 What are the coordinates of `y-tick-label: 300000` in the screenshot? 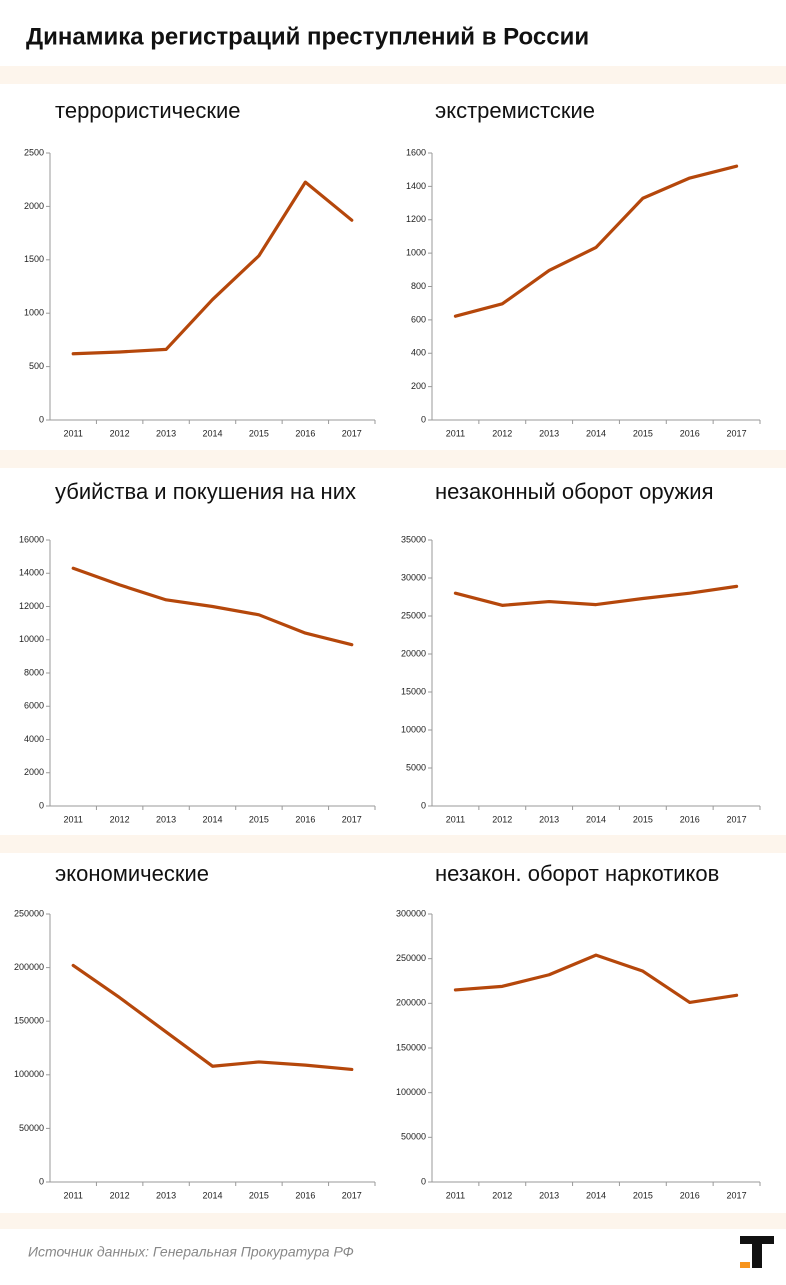 It's located at (411, 913).